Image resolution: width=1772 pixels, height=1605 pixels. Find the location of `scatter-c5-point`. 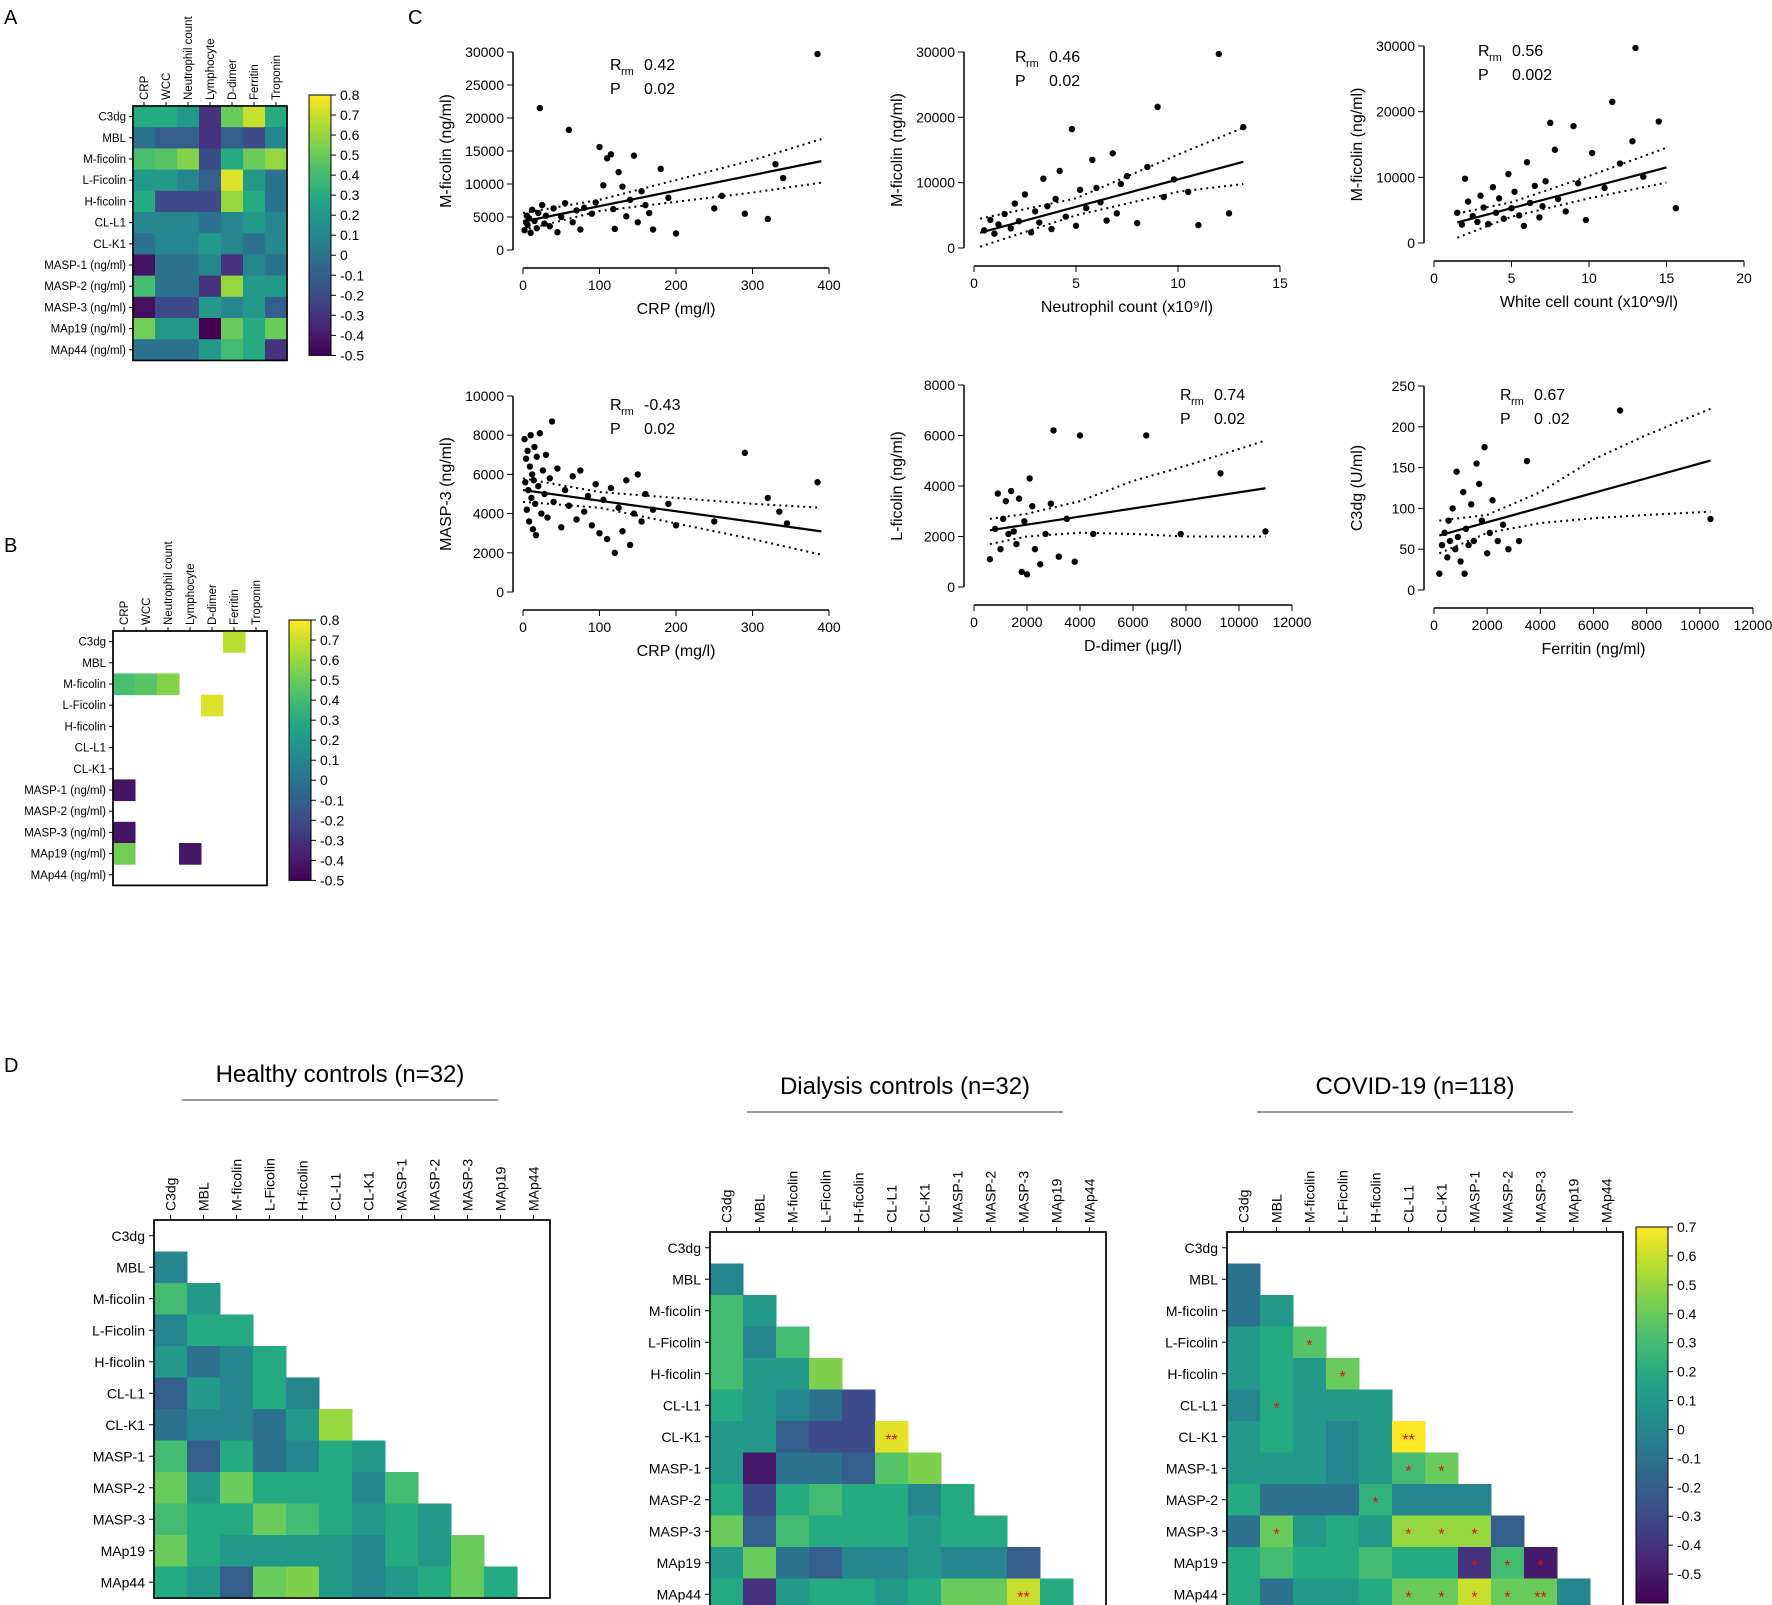

scatter-c5-point is located at coordinates (1016, 544).